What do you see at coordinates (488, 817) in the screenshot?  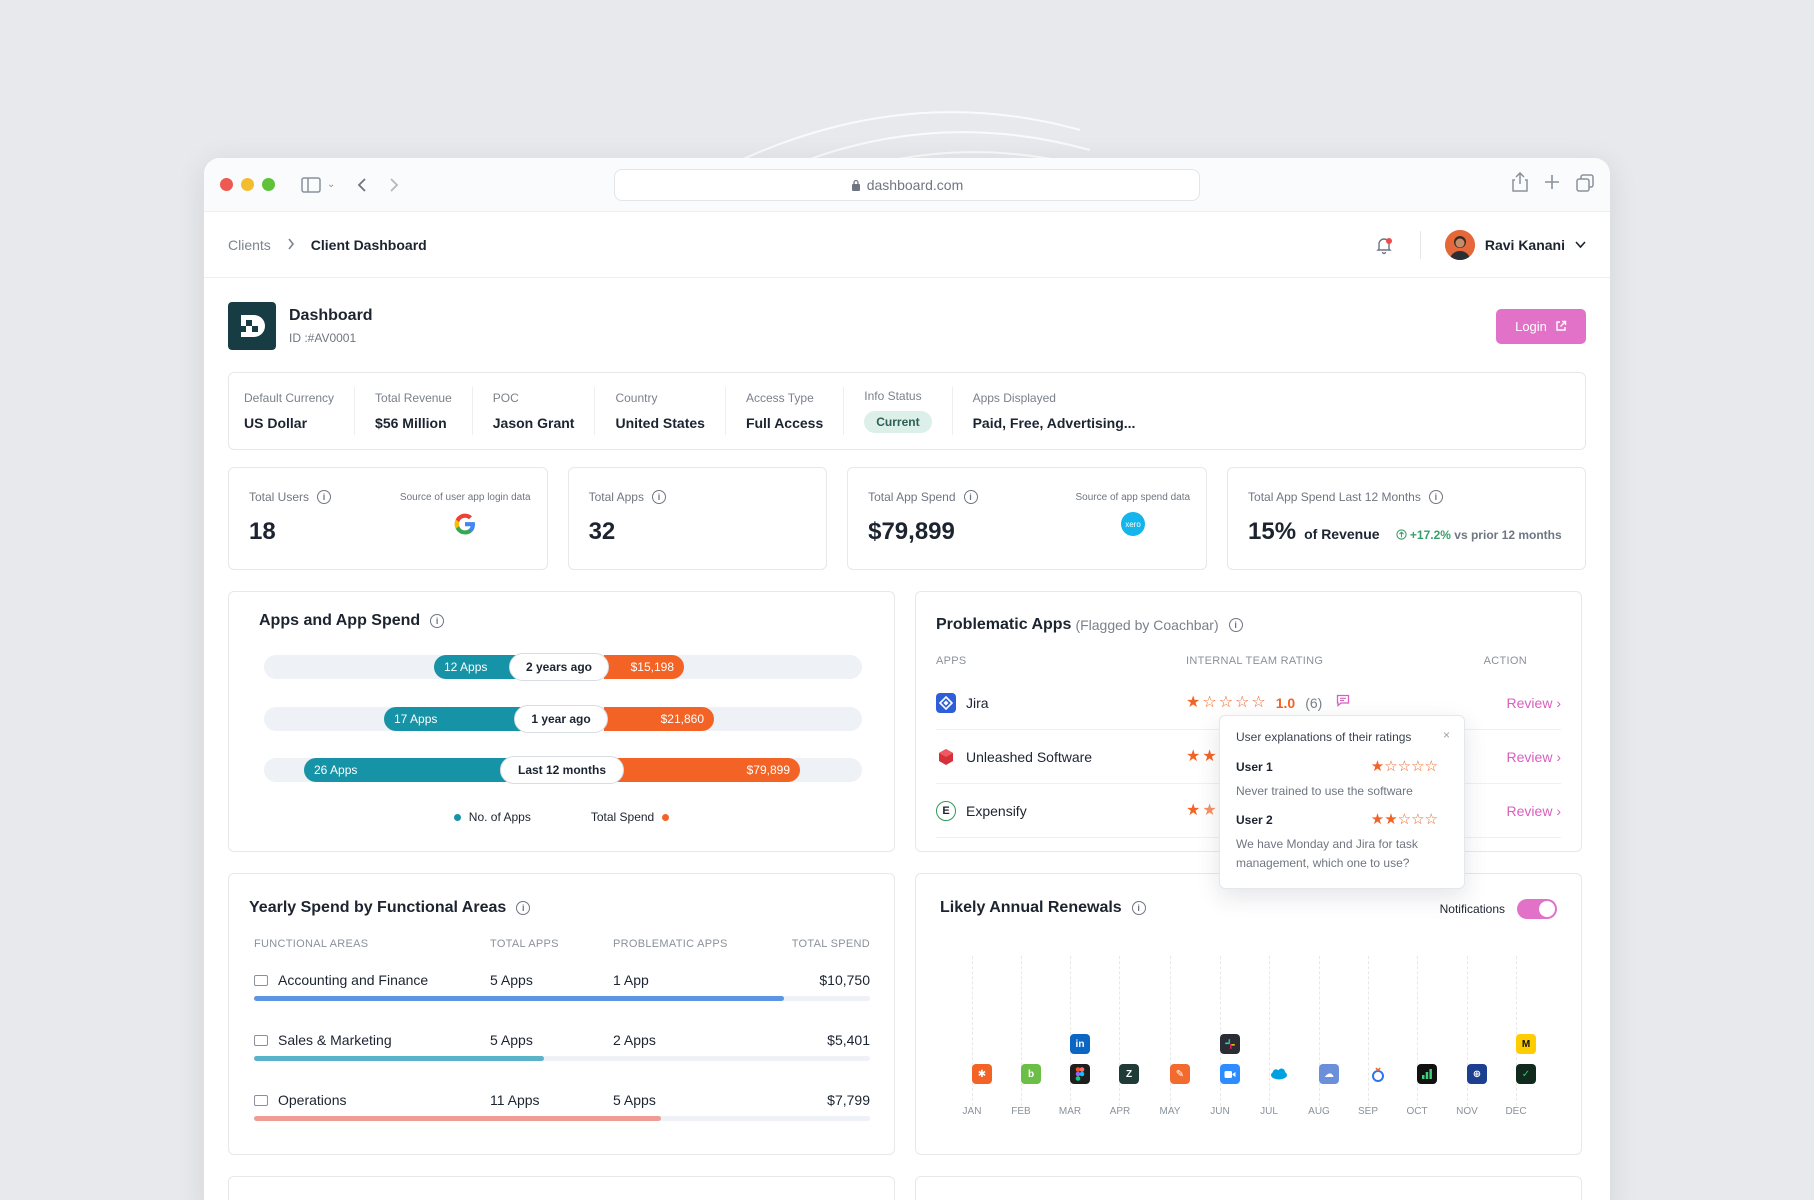 I see `legend-apps: No. of Apps` at bounding box center [488, 817].